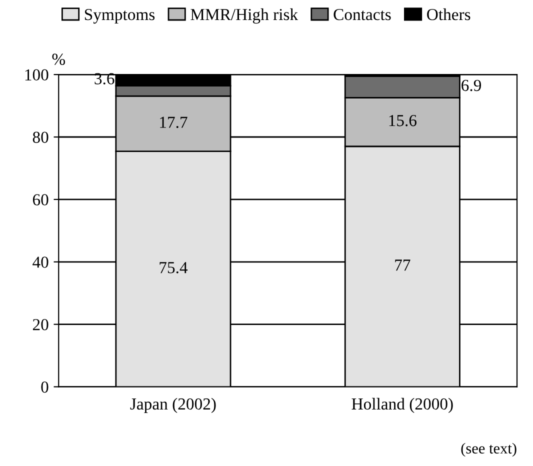  I want to click on y-tick-label: 0, so click(44, 387).